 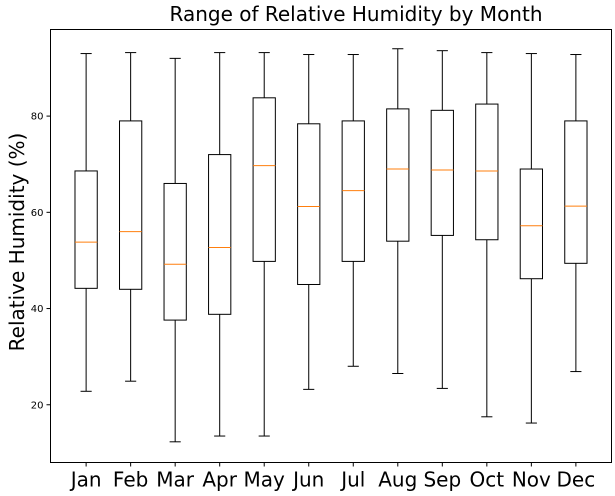 I want to click on x-tick-label: Dec, so click(x=576, y=480).